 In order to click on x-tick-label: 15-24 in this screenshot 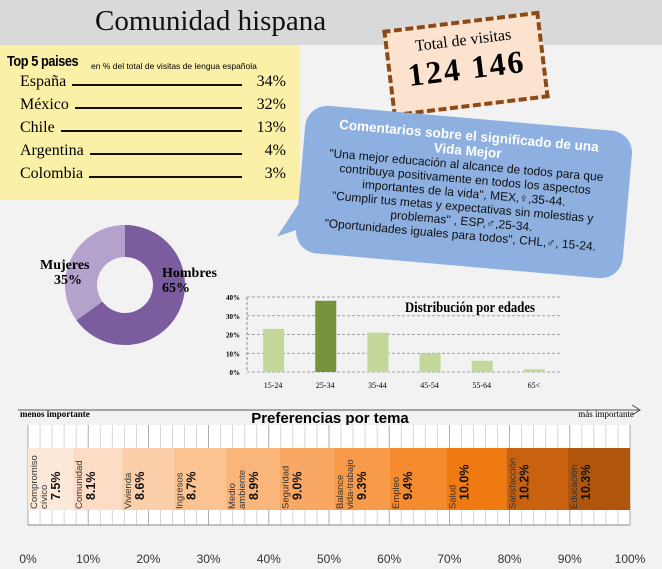, I will do `click(273, 385)`.